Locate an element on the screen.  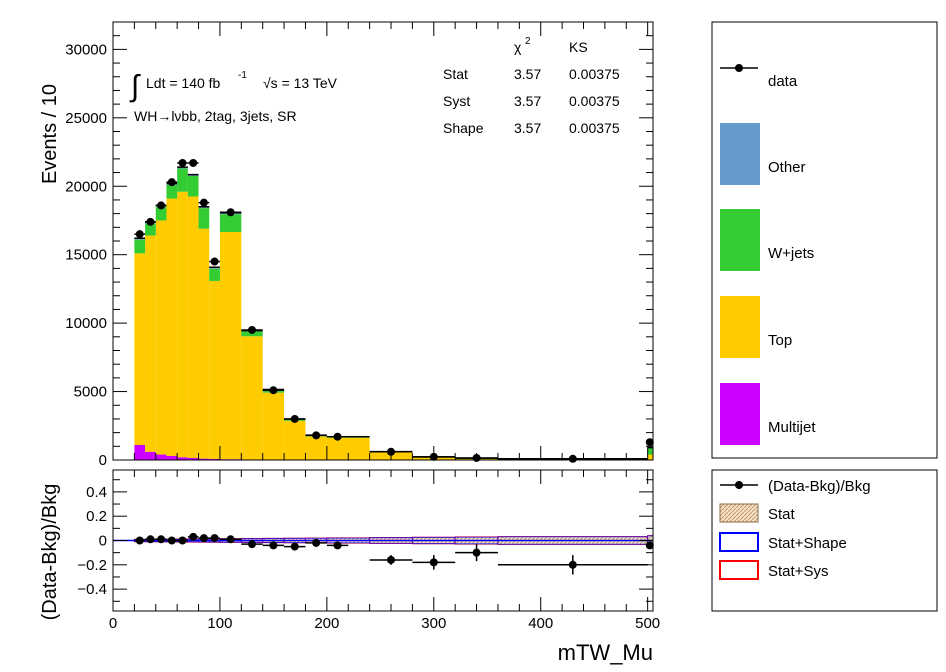
legend-swatch-hatch is located at coordinates (739, 513).